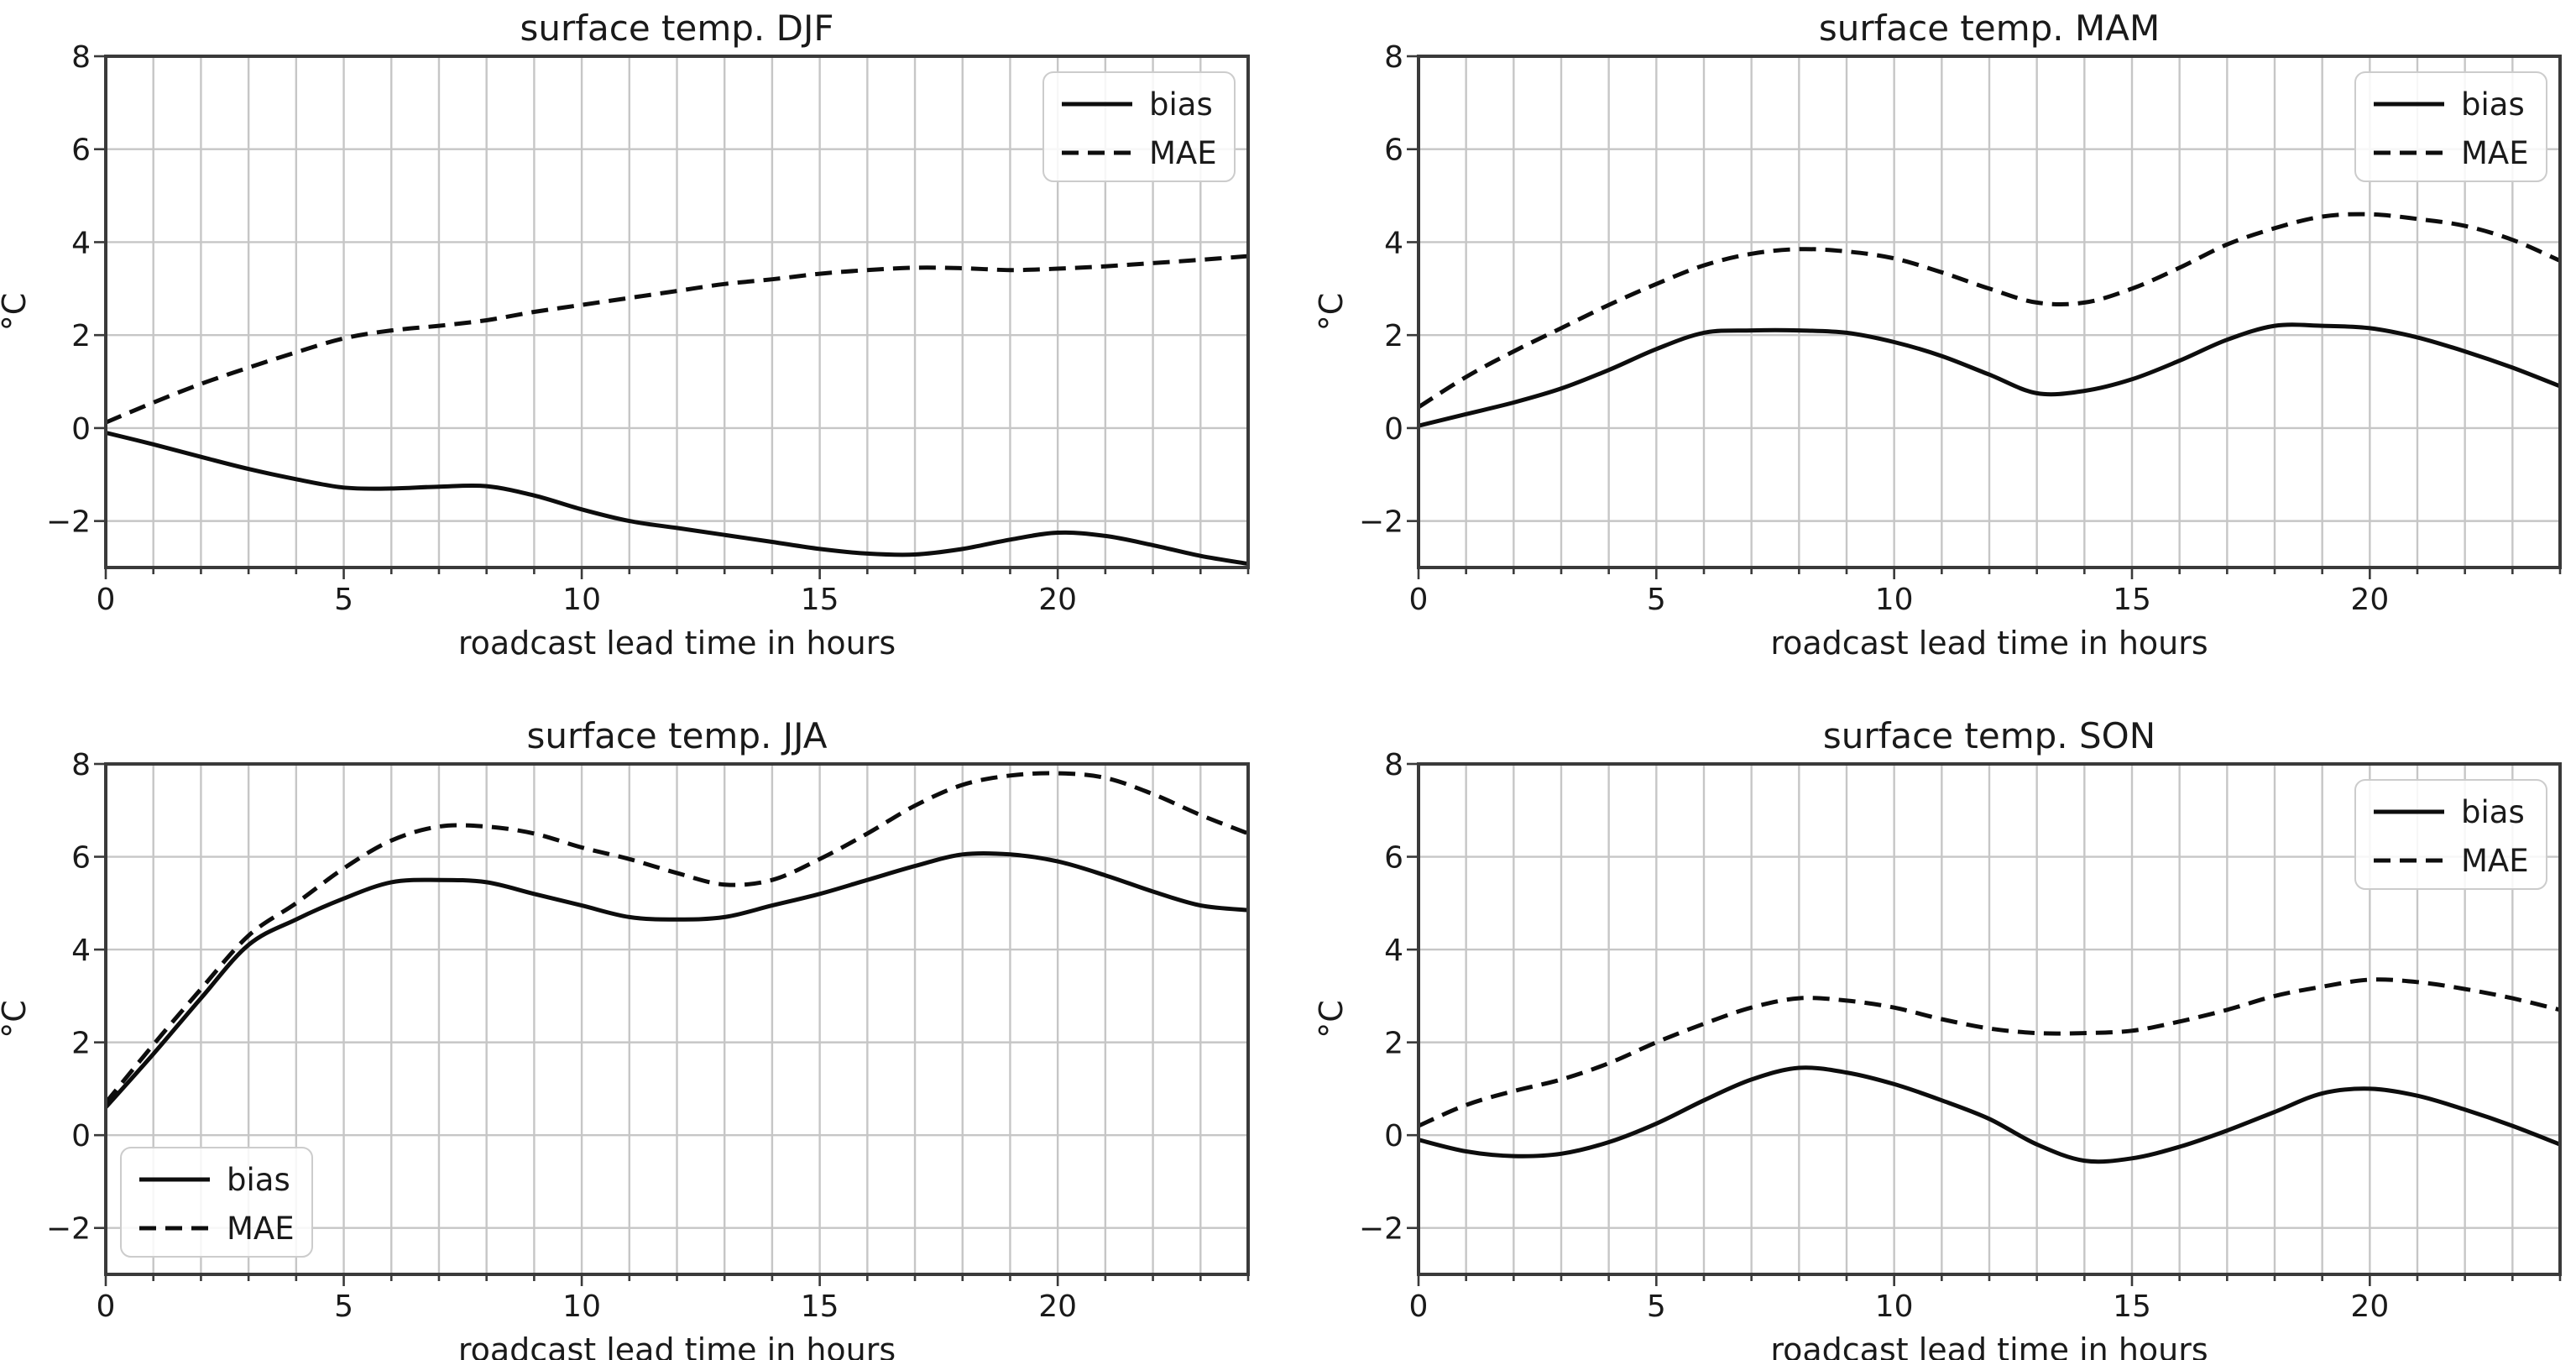 The image size is (2576, 1360). I want to click on legend-mam: bias MAE, so click(2450, 126).